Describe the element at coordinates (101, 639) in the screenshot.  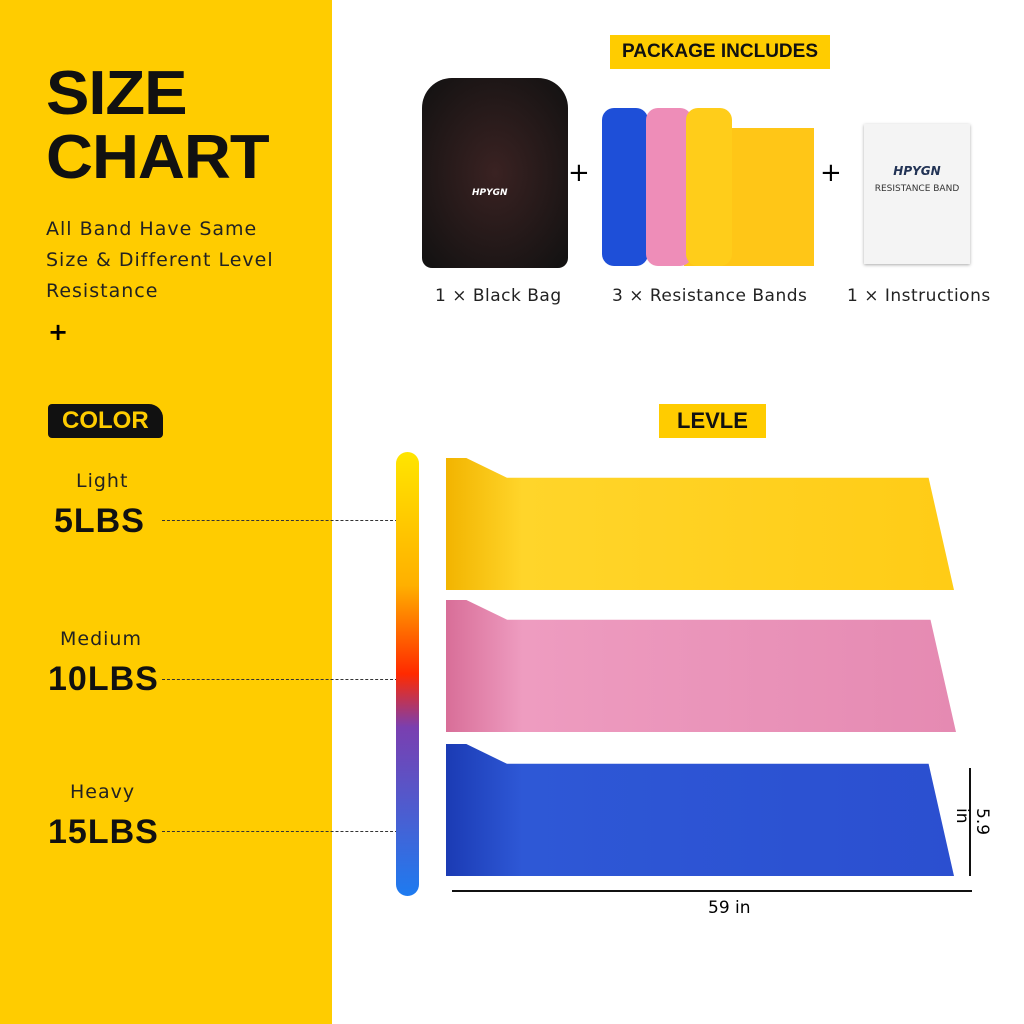
I see `level-medium-label: Medium` at that location.